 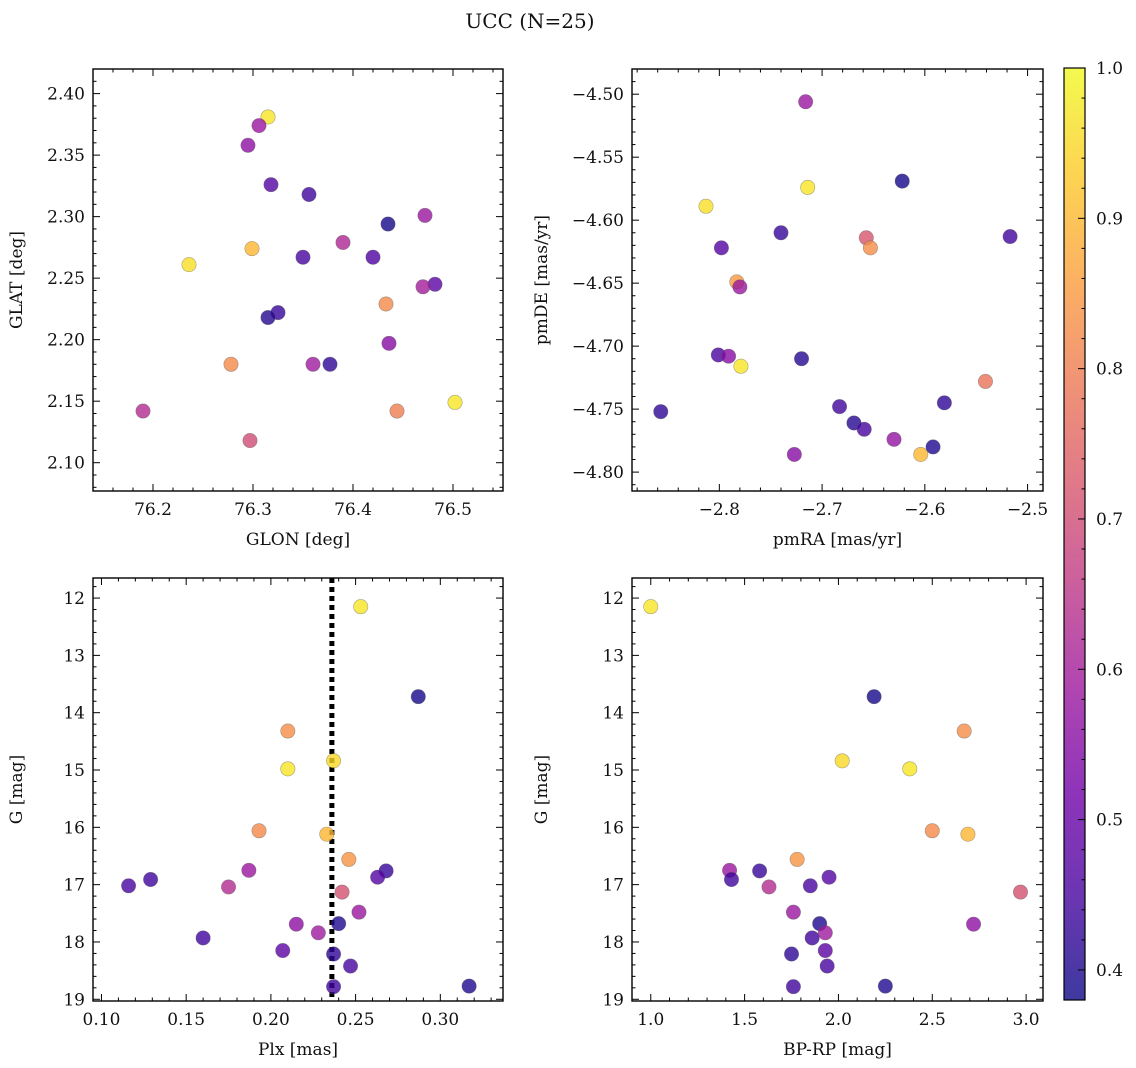 What do you see at coordinates (650, 1020) in the screenshot?
I see `x-tick-label: 1.0` at bounding box center [650, 1020].